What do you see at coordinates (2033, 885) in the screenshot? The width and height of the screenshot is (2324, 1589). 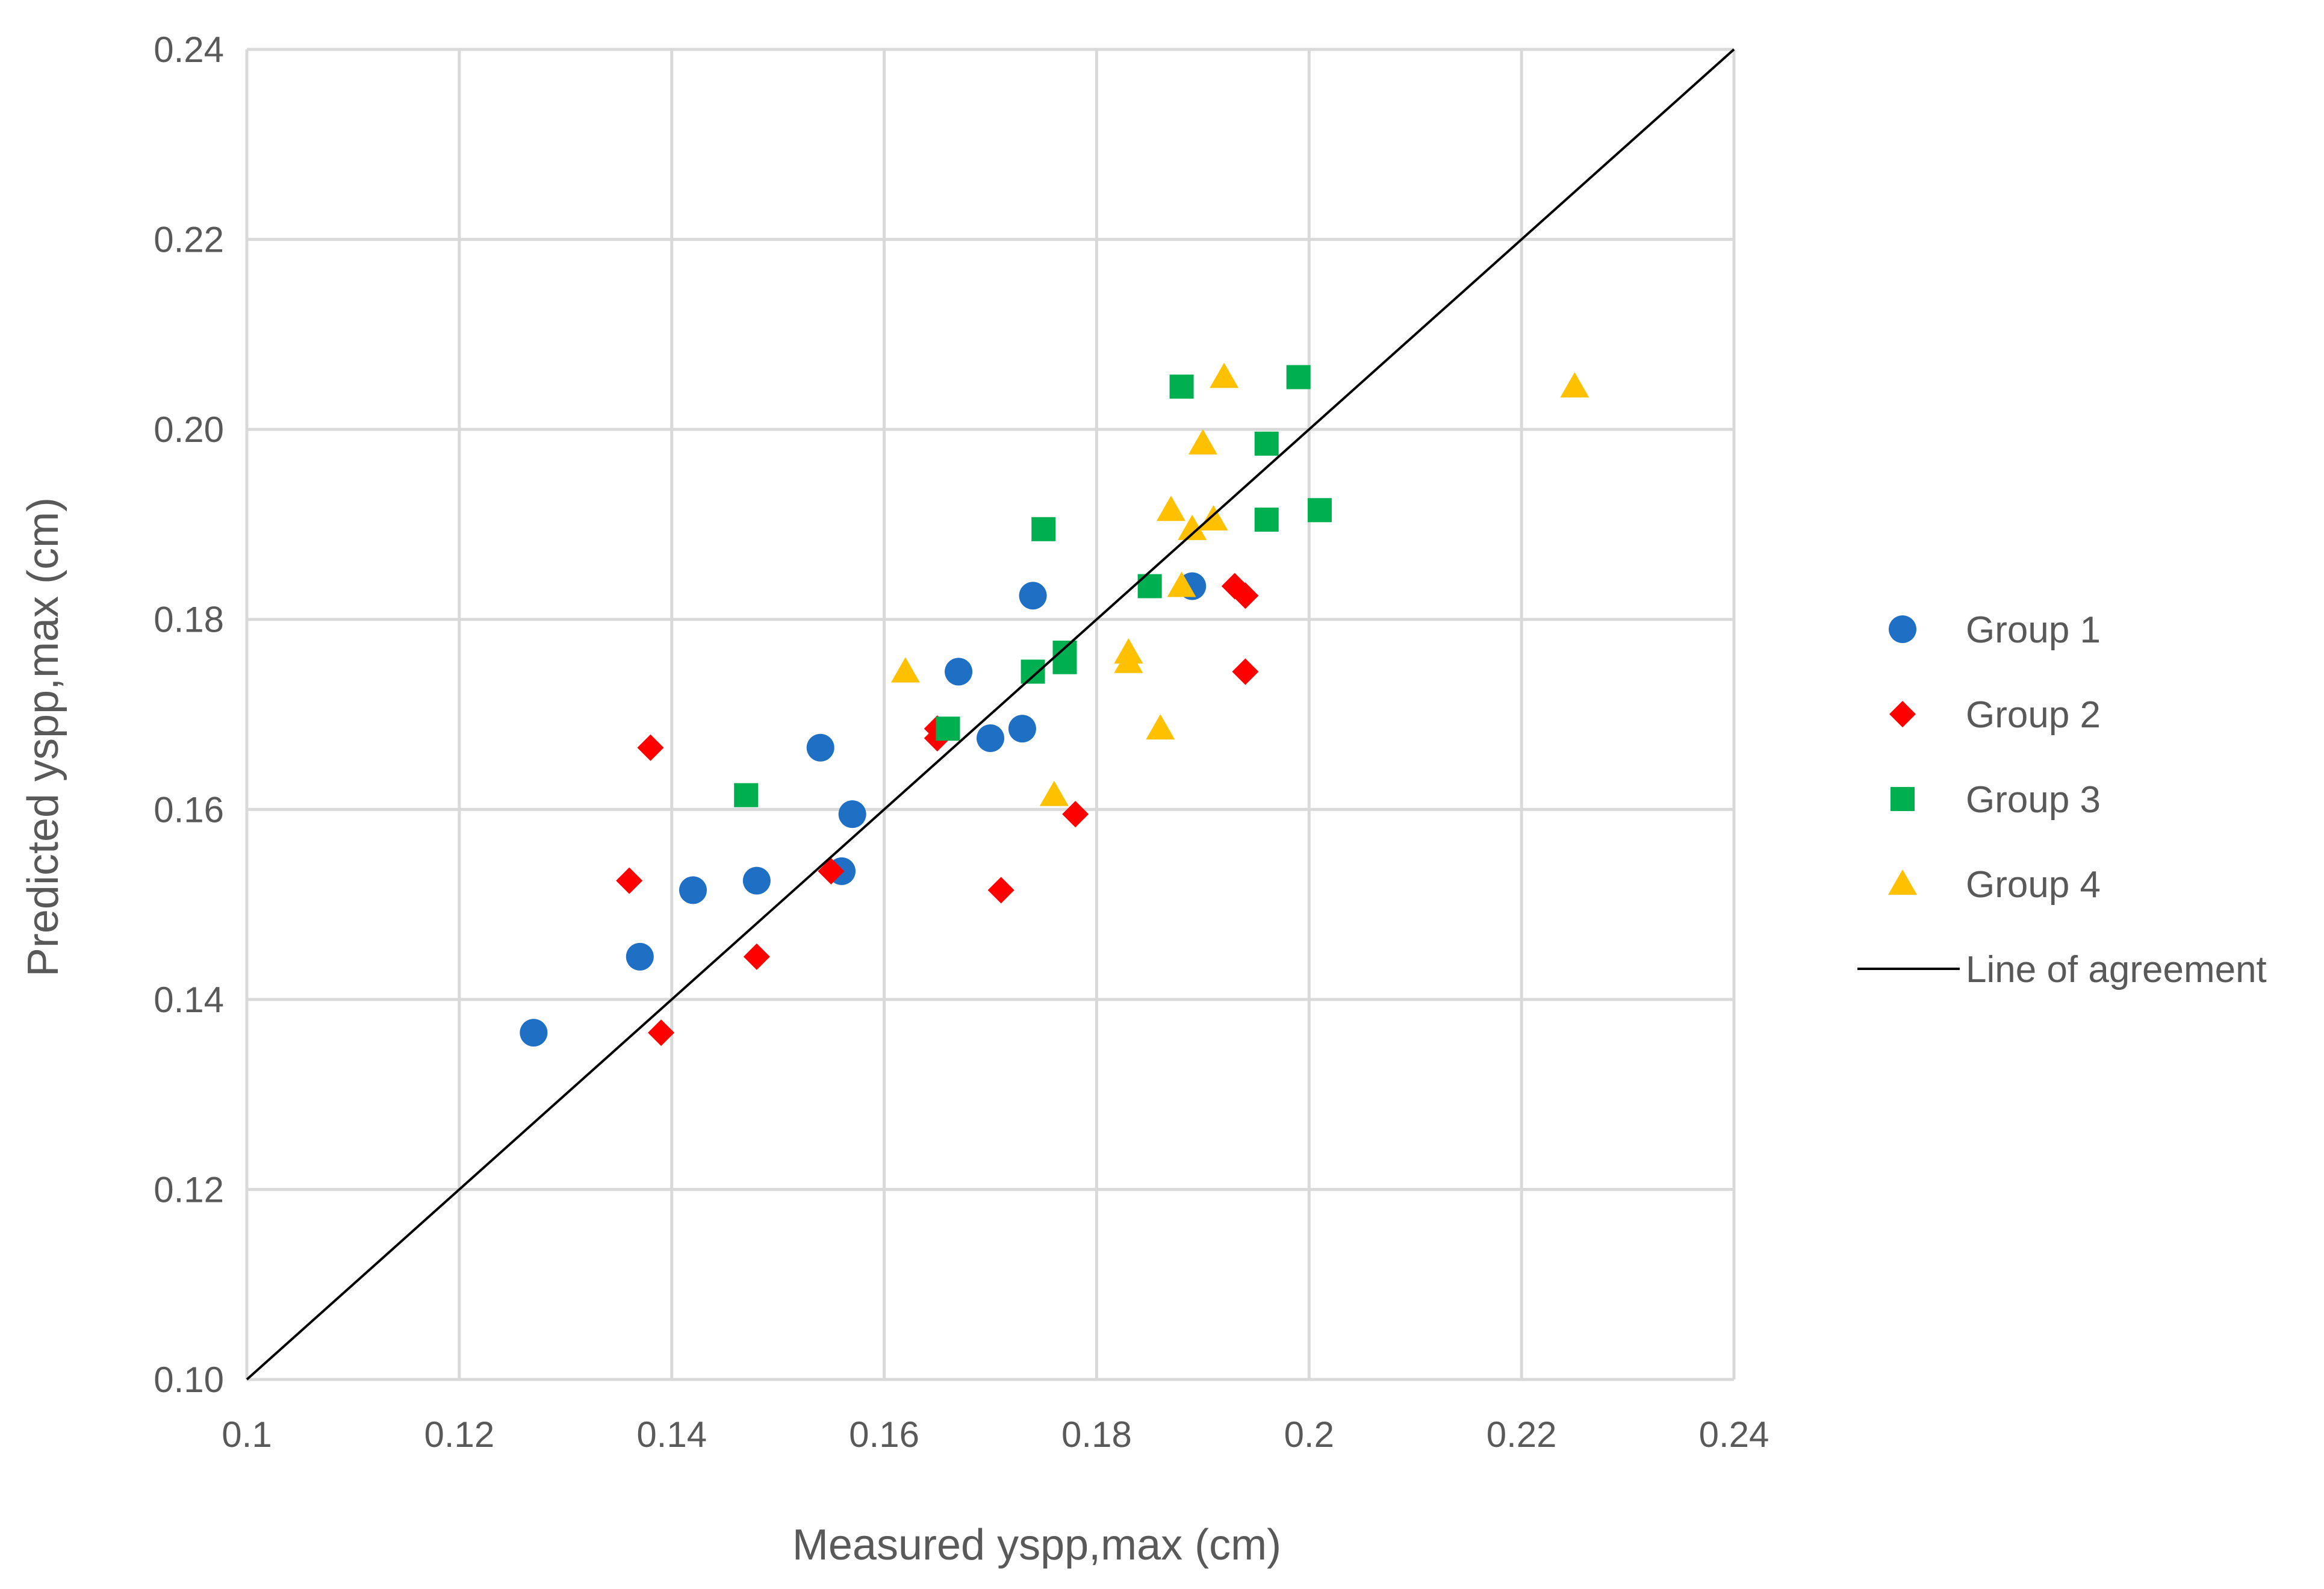 I see `legend-label: Group 4` at bounding box center [2033, 885].